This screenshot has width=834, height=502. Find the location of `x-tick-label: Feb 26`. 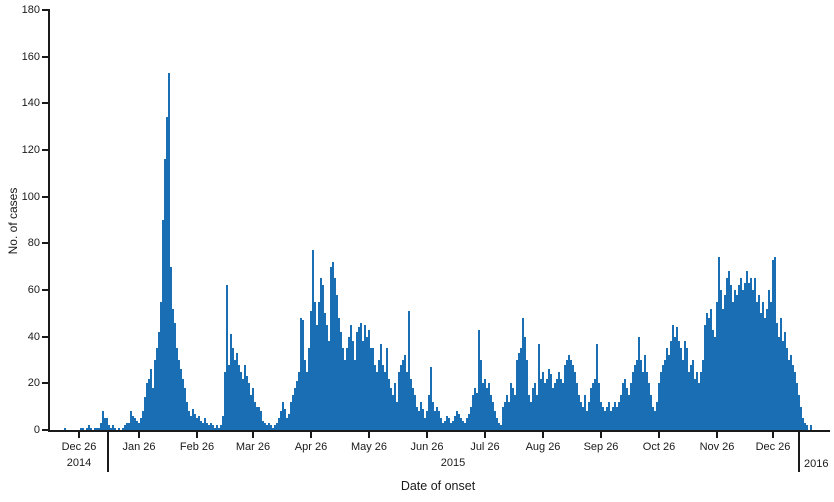

x-tick-label: Feb 26 is located at coordinates (197, 447).